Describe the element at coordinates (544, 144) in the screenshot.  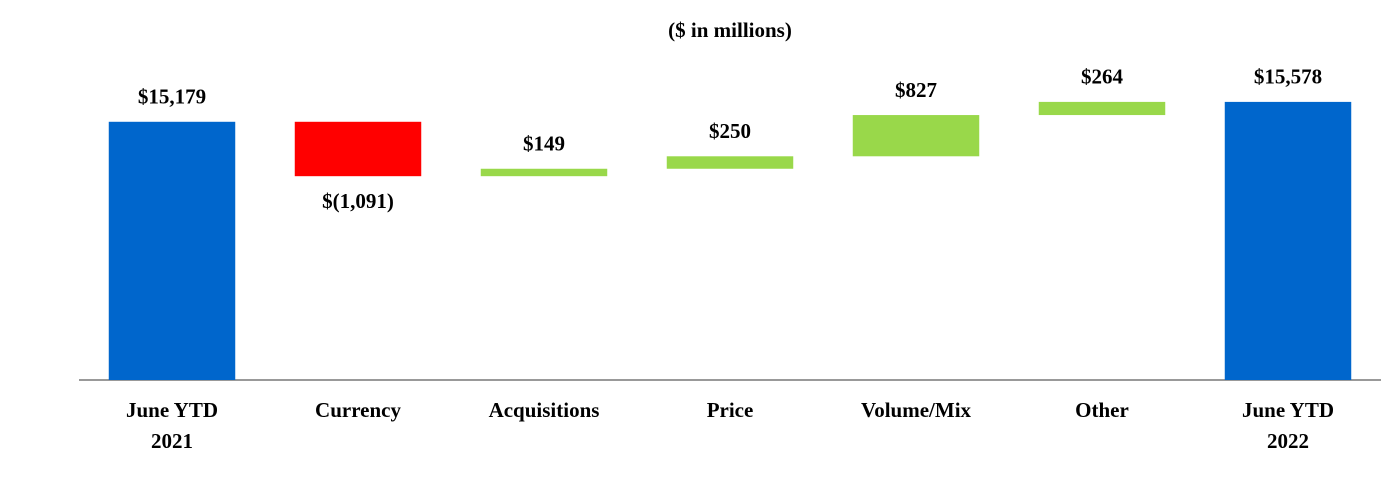
I see `data-label: $149` at that location.